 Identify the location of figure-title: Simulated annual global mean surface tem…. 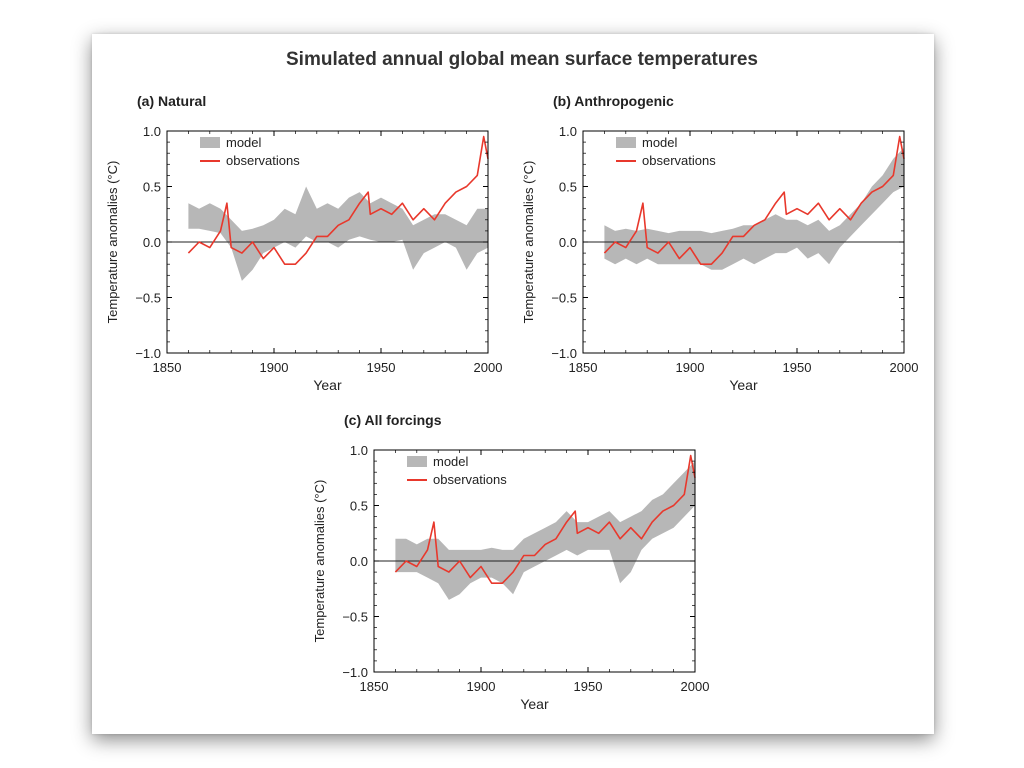
(522, 59).